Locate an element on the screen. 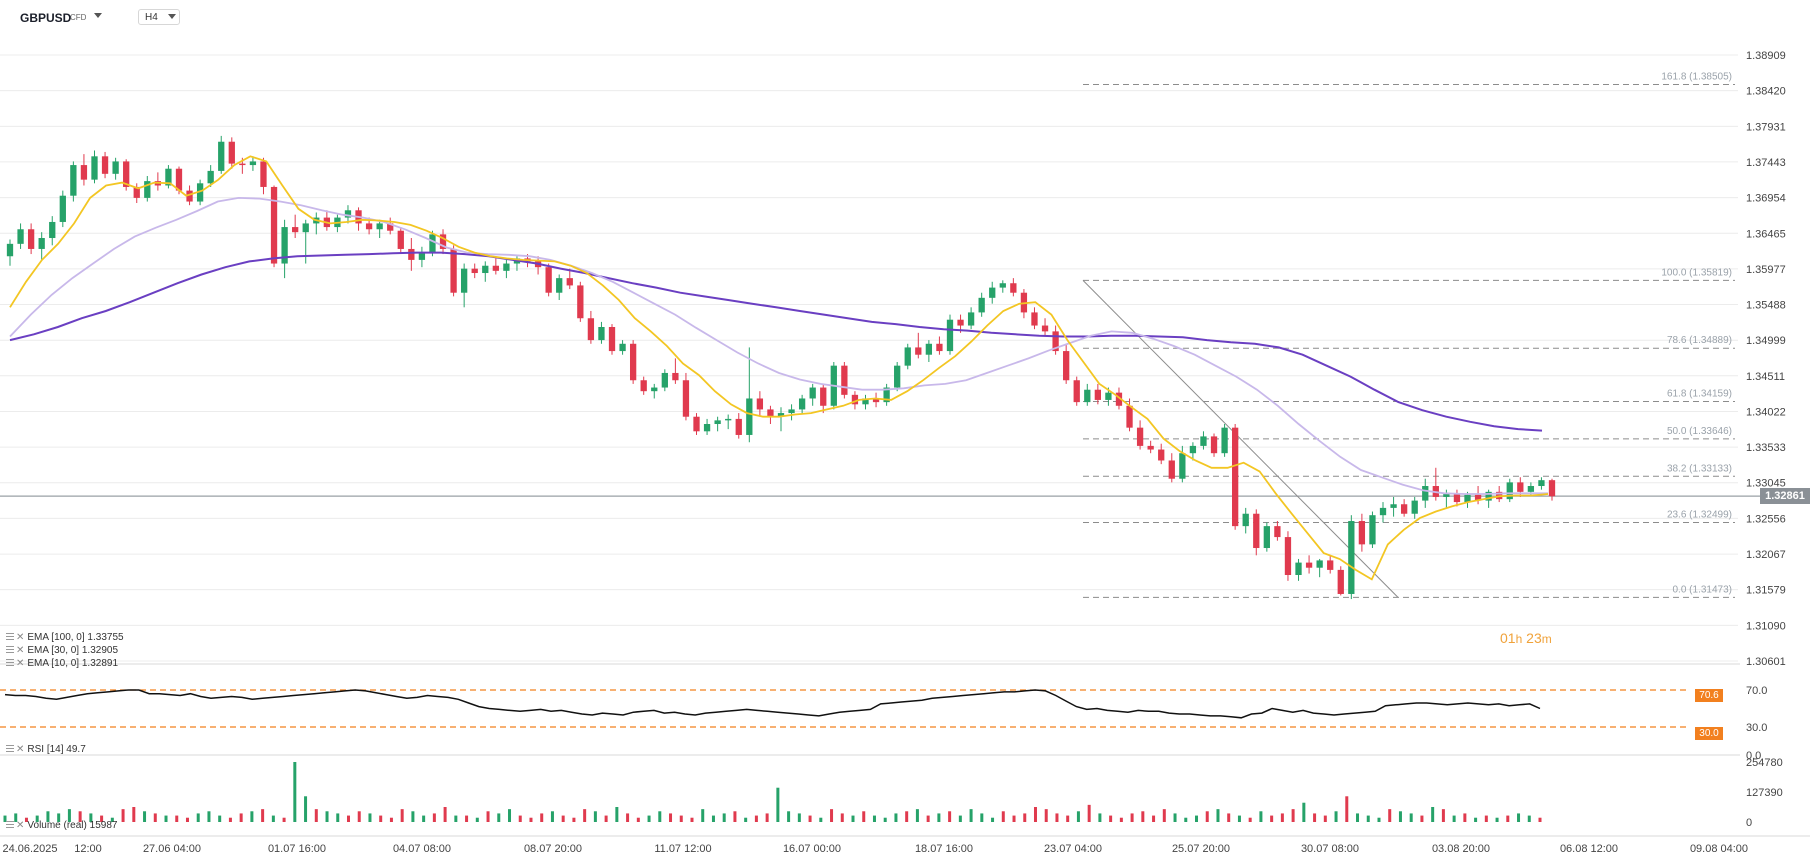 The image size is (1810, 860). countdown-hours: 01 is located at coordinates (1508, 638).